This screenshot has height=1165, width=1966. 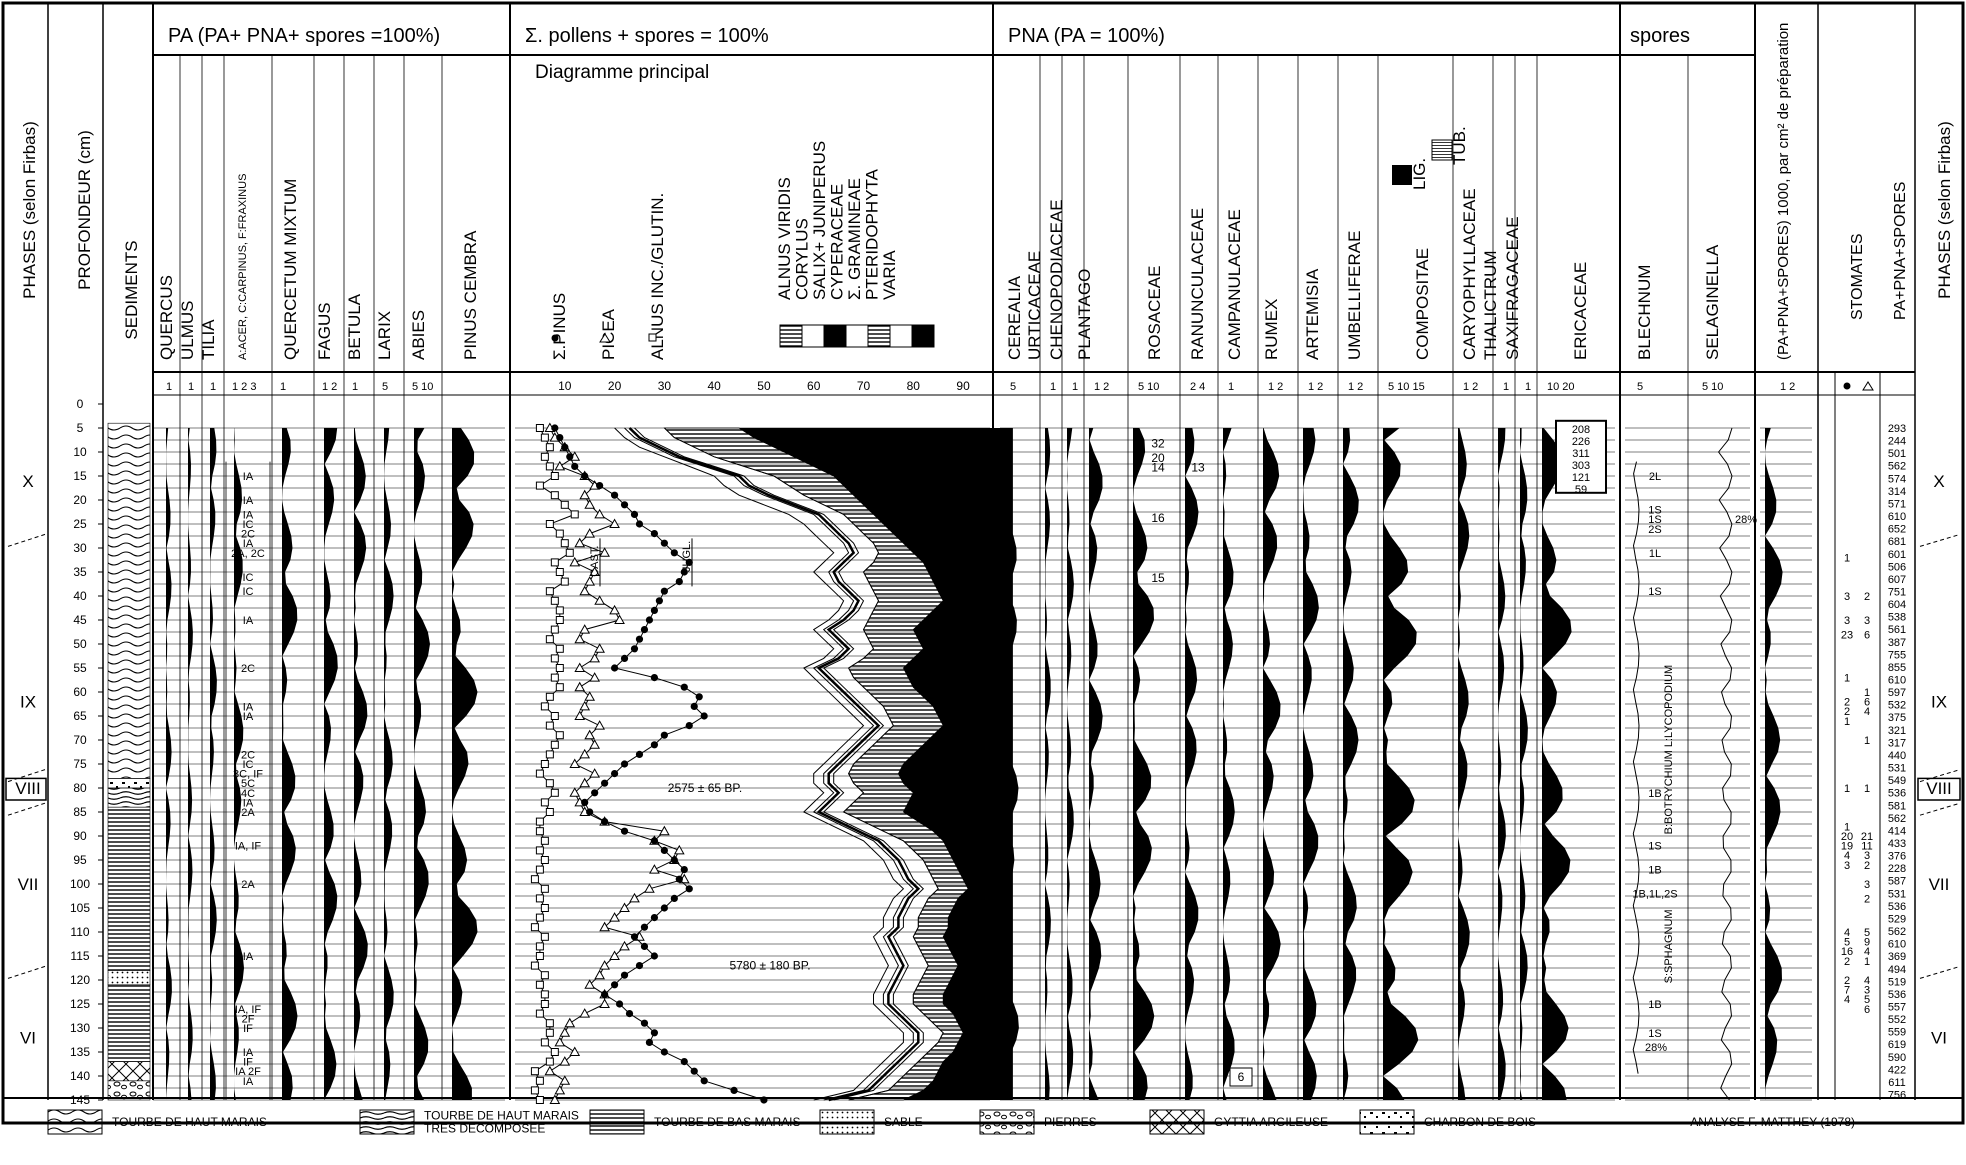 I want to click on pna-taxon-label: CARYOPHYLLACEAE, so click(x=1469, y=274).